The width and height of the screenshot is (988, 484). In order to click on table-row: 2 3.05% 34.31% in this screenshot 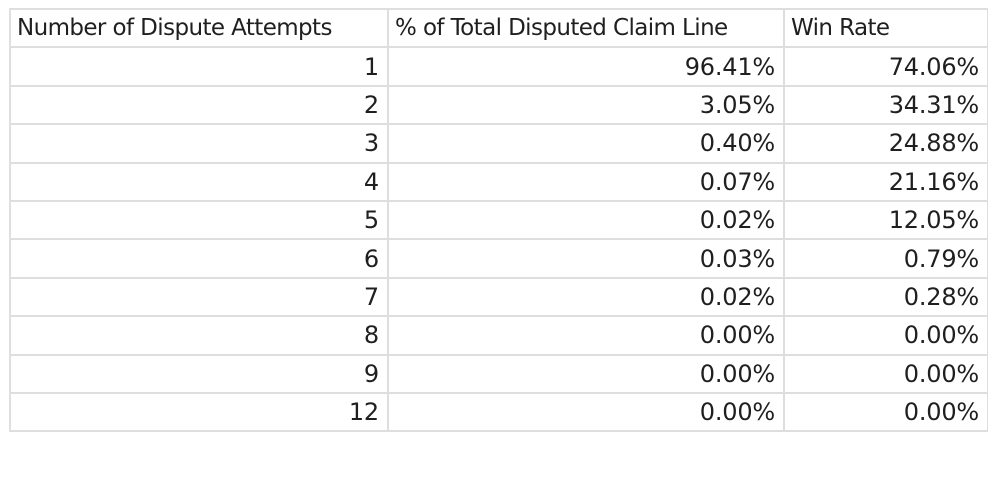, I will do `click(498, 105)`.